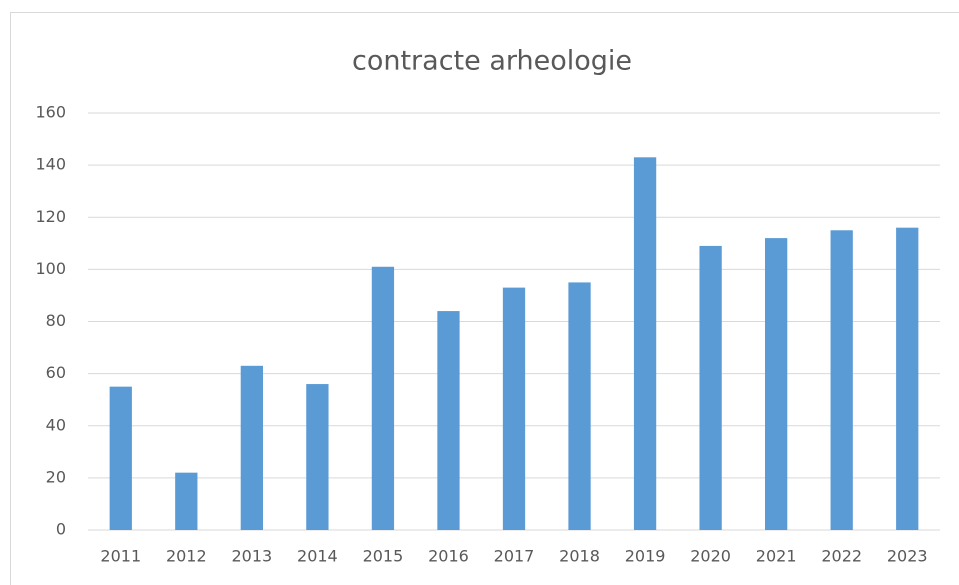  Describe the element at coordinates (56, 476) in the screenshot. I see `y-tick-label: 20` at that location.